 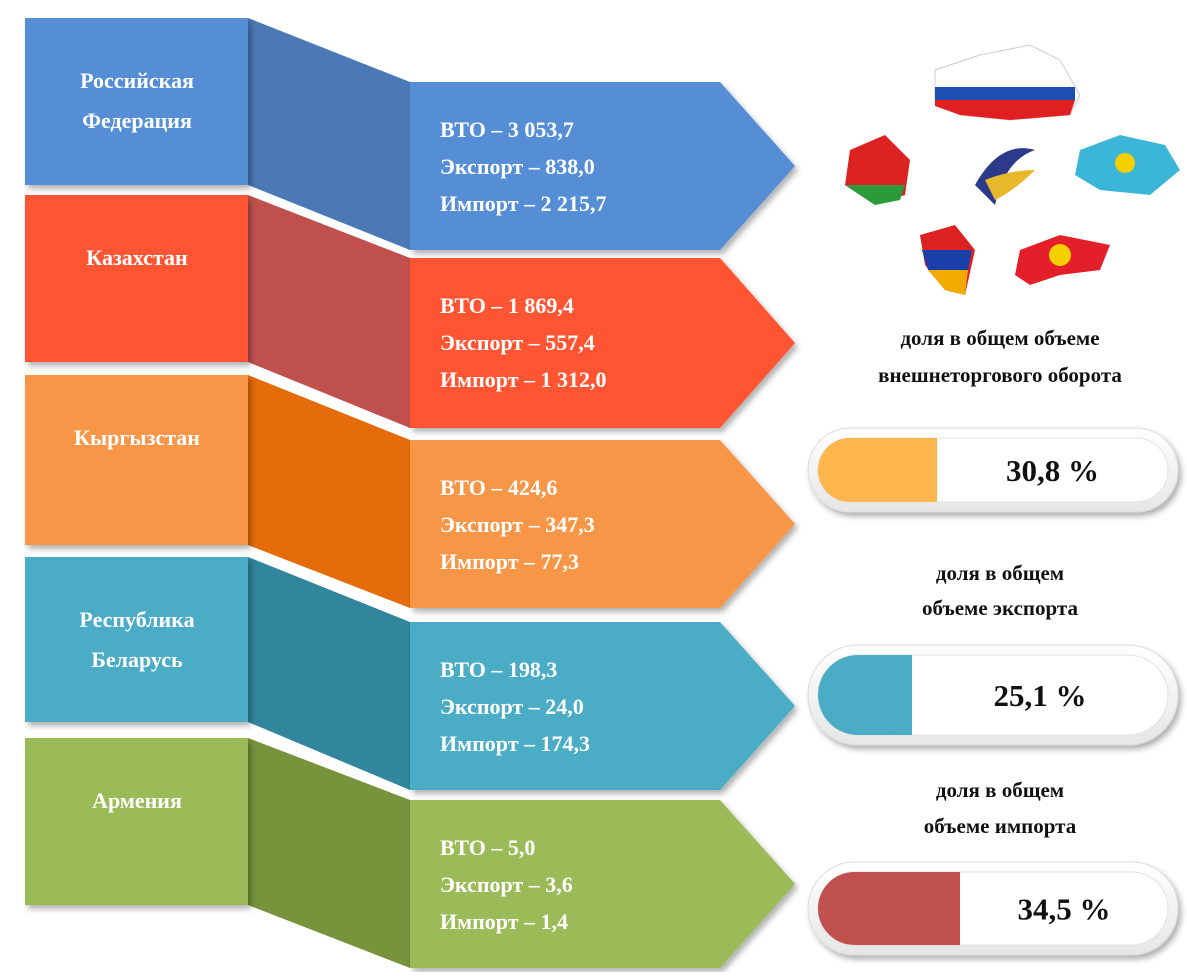 What do you see at coordinates (1005, 110) in the screenshot?
I see `flag-russia-red` at bounding box center [1005, 110].